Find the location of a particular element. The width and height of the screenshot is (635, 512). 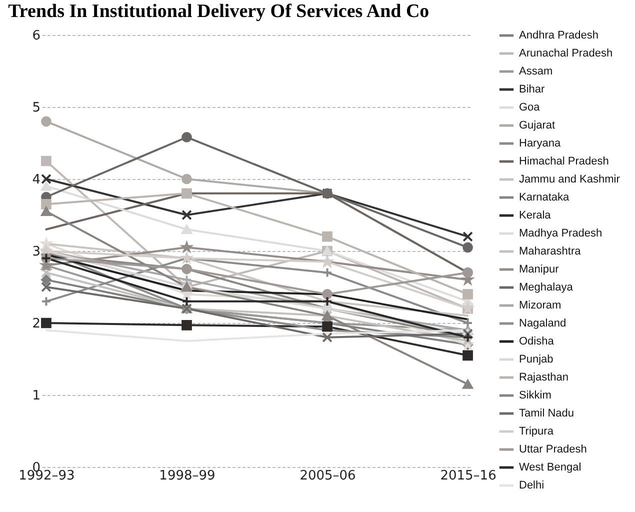

legend-label: Meghalaya is located at coordinates (546, 288).